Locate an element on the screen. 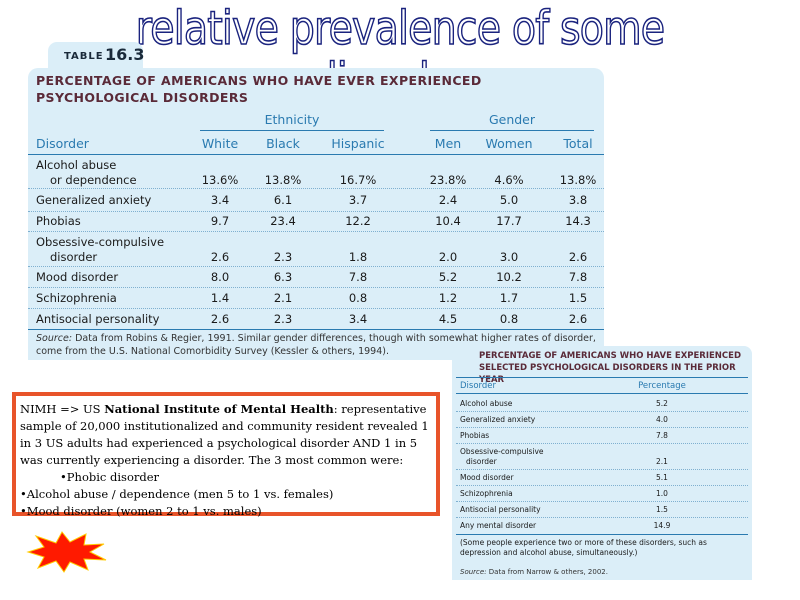 Image resolution: width=800 pixels, height=600 pixels. header-rule is located at coordinates (316, 154).